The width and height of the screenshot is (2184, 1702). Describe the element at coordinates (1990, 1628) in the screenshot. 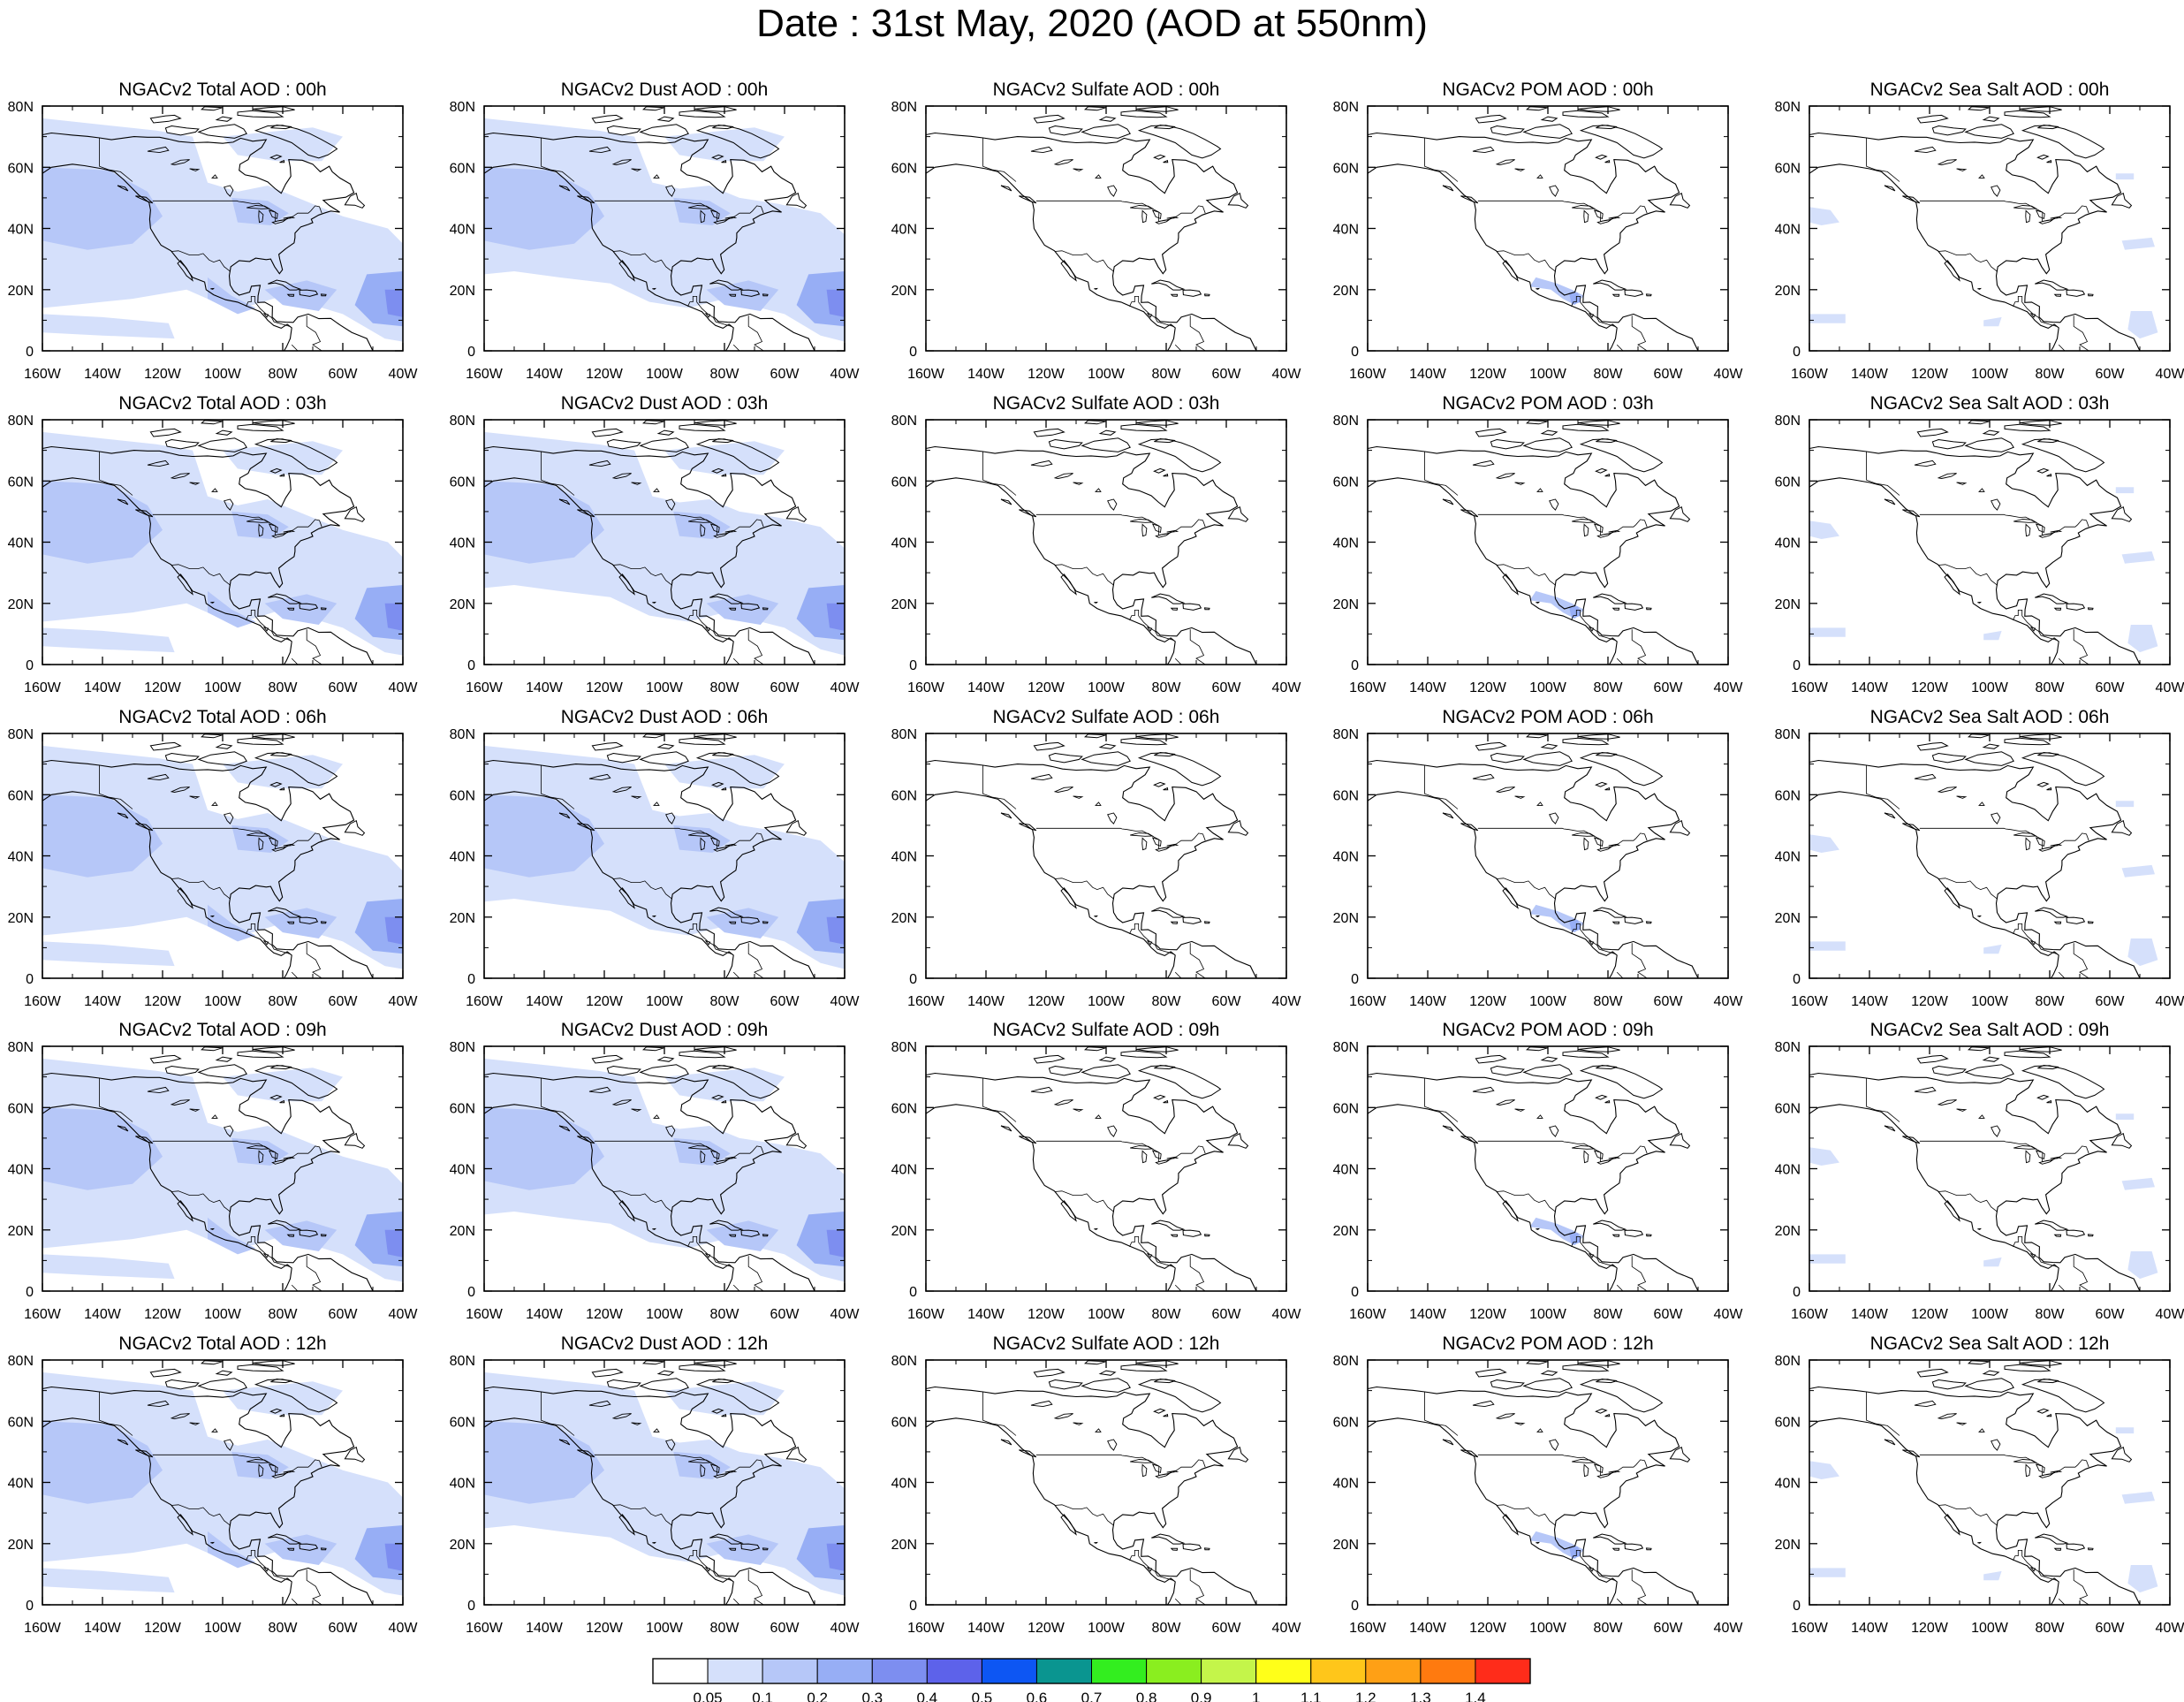

I see `lon-tick-label: 100W` at that location.